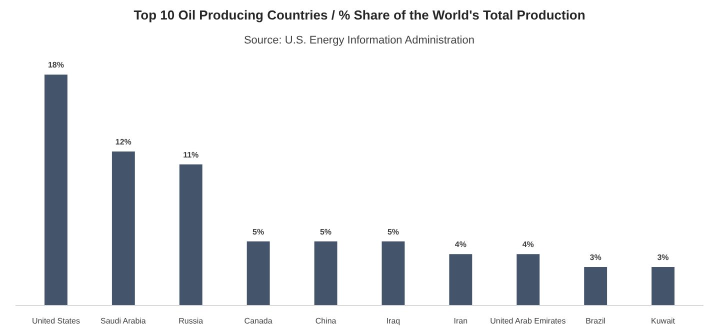 Image resolution: width=728 pixels, height=328 pixels. Describe the element at coordinates (596, 321) in the screenshot. I see `x-tick-label: Brazil` at that location.